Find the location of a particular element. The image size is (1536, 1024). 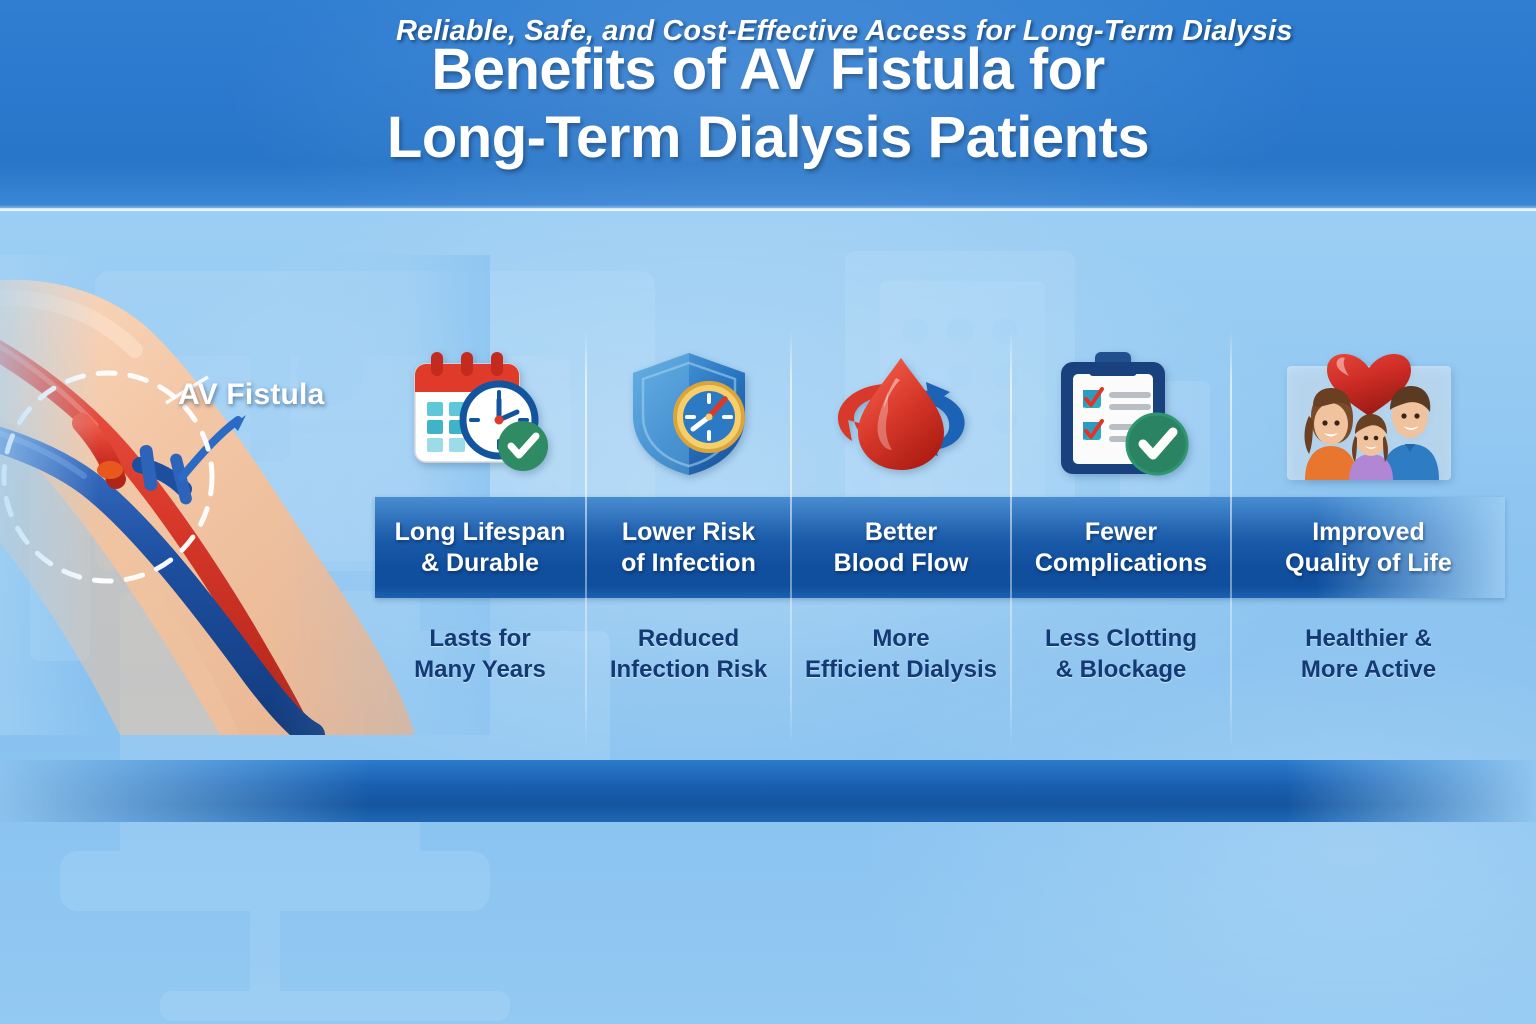

family-heart-icon is located at coordinates (1368, 416).